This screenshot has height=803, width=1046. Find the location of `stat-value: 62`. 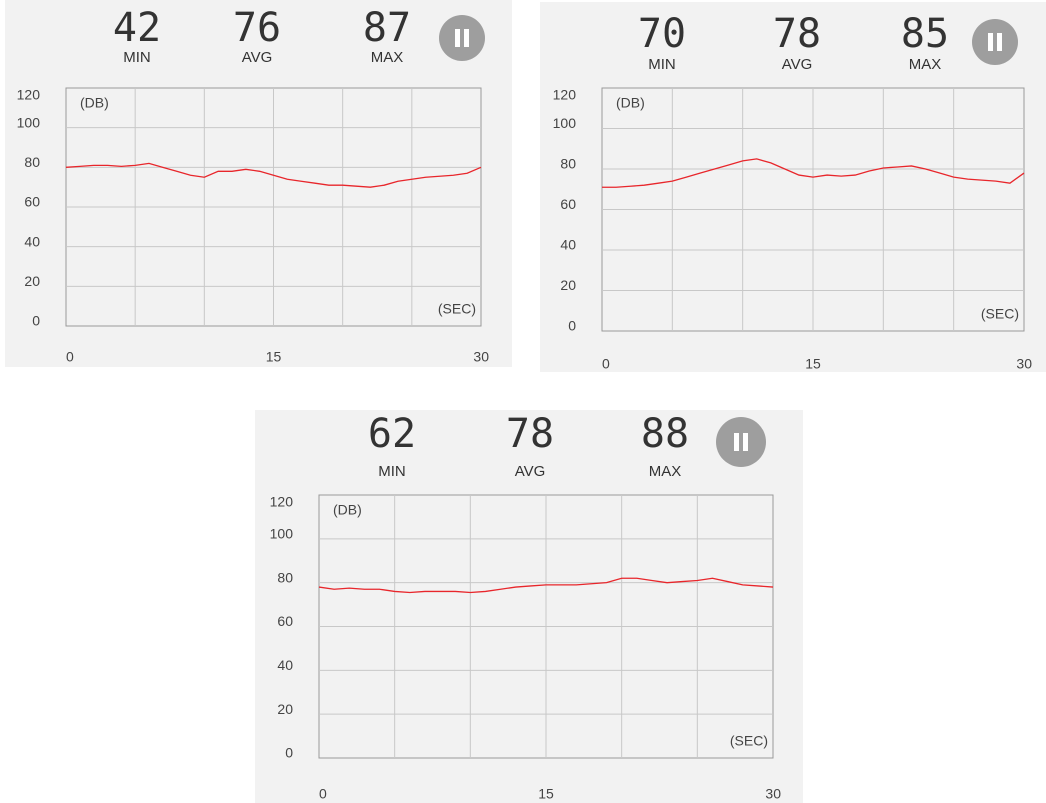

stat-value: 62 is located at coordinates (392, 434).